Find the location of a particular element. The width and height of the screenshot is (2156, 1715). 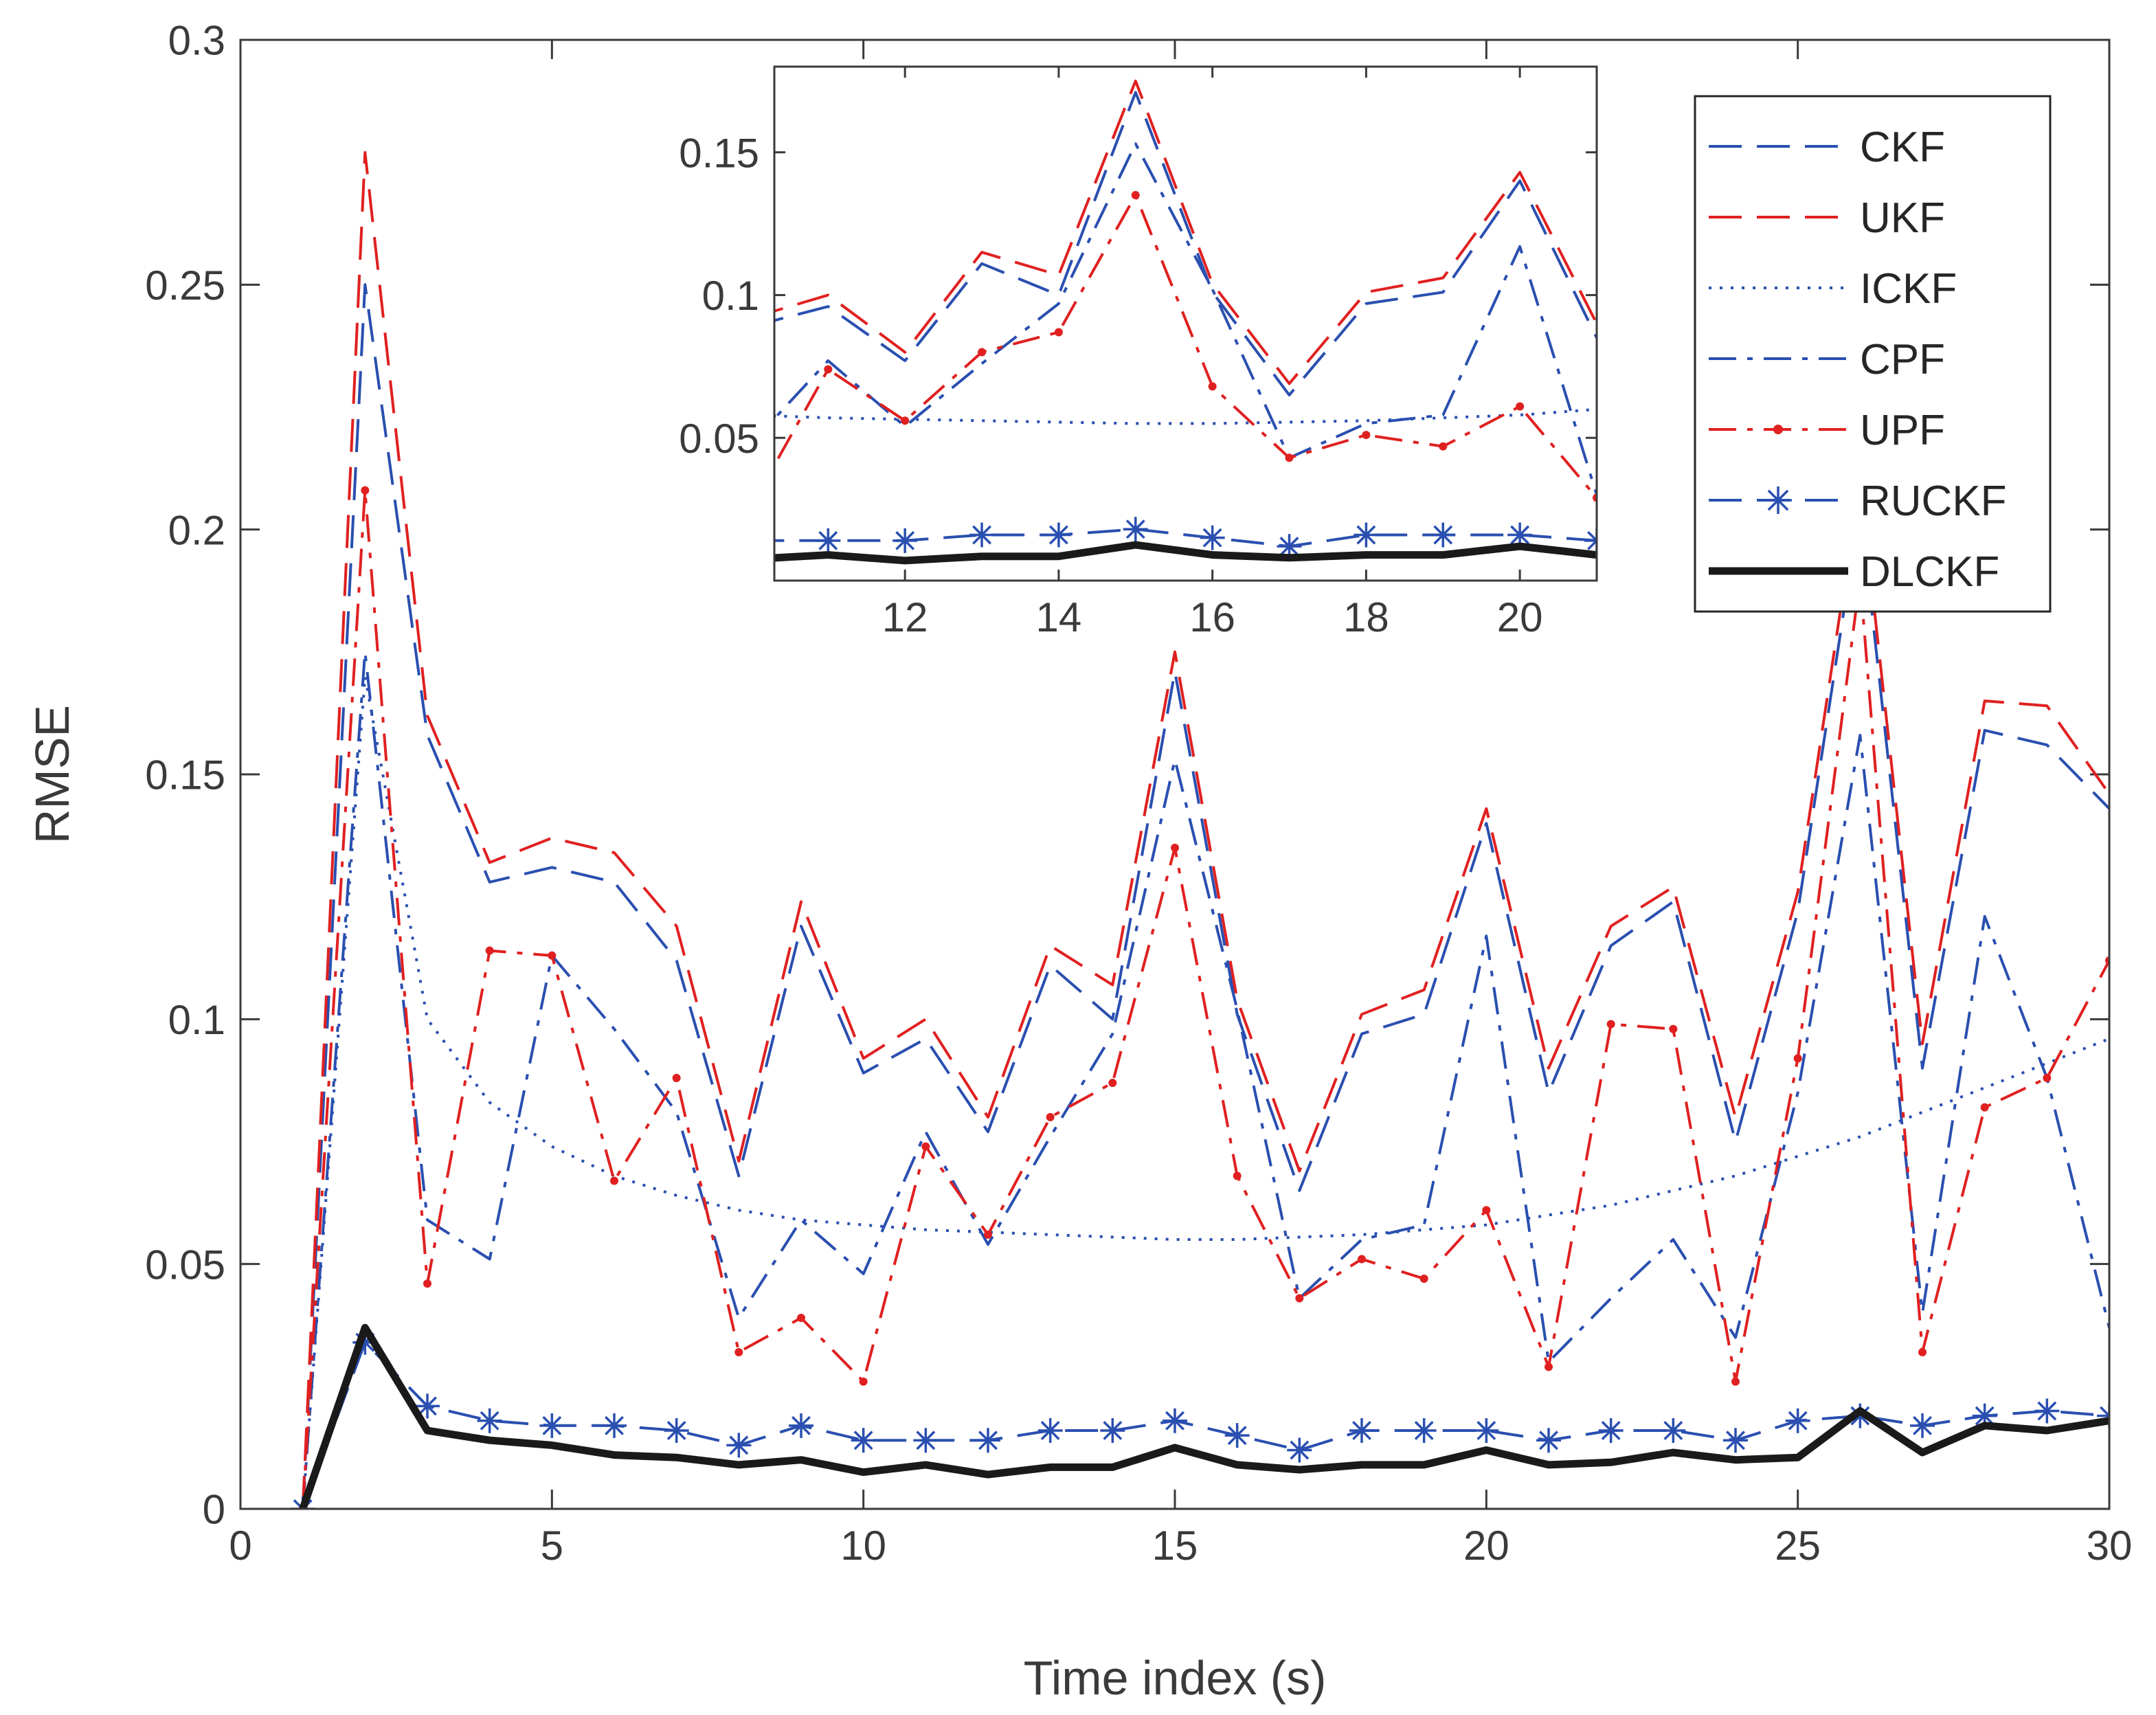

inset-x-tick-label: 14 is located at coordinates (1059, 617).